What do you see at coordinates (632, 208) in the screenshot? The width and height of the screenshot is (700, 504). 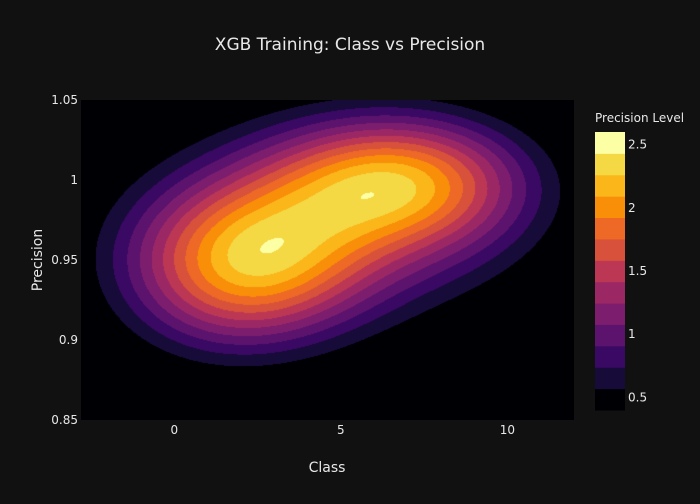 I see `colorbar-tick-label: 2` at bounding box center [632, 208].